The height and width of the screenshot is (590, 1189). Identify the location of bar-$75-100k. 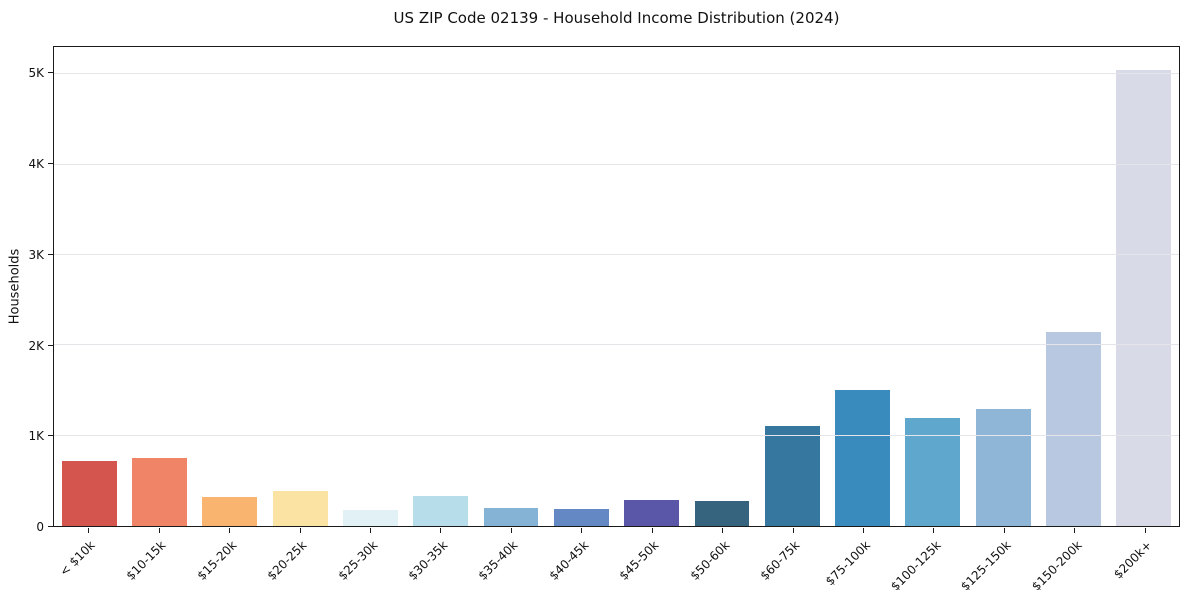
(863, 458).